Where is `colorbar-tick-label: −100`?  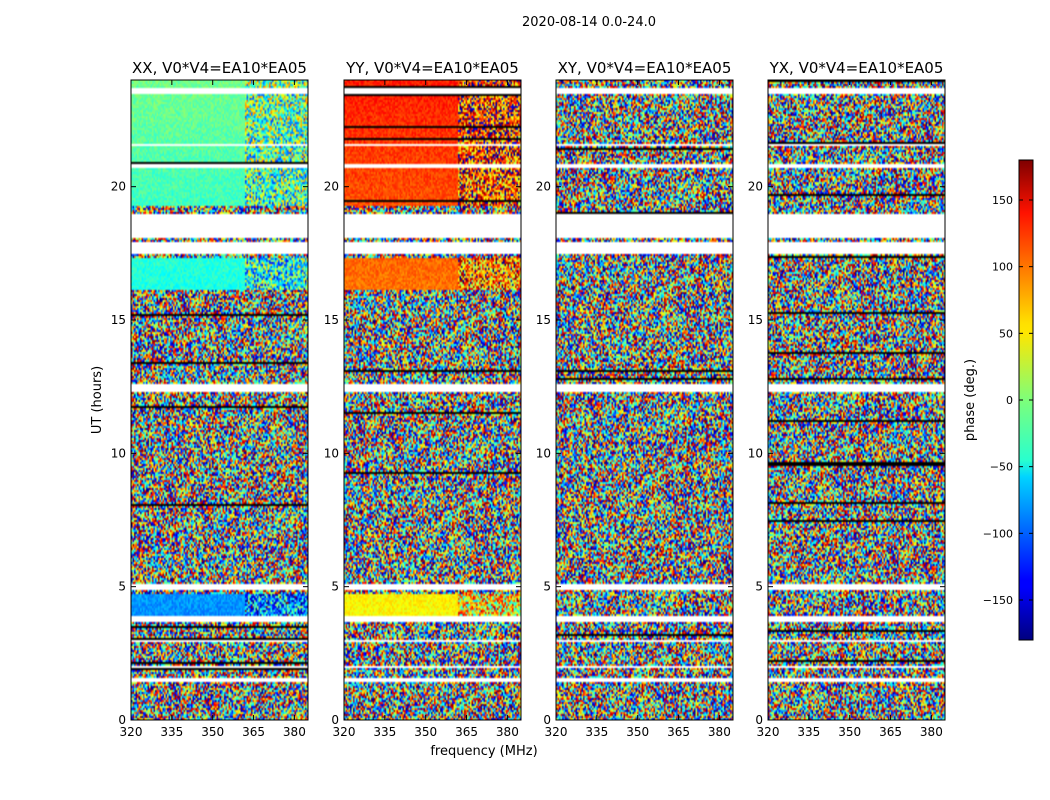
colorbar-tick-label: −100 is located at coordinates (998, 533).